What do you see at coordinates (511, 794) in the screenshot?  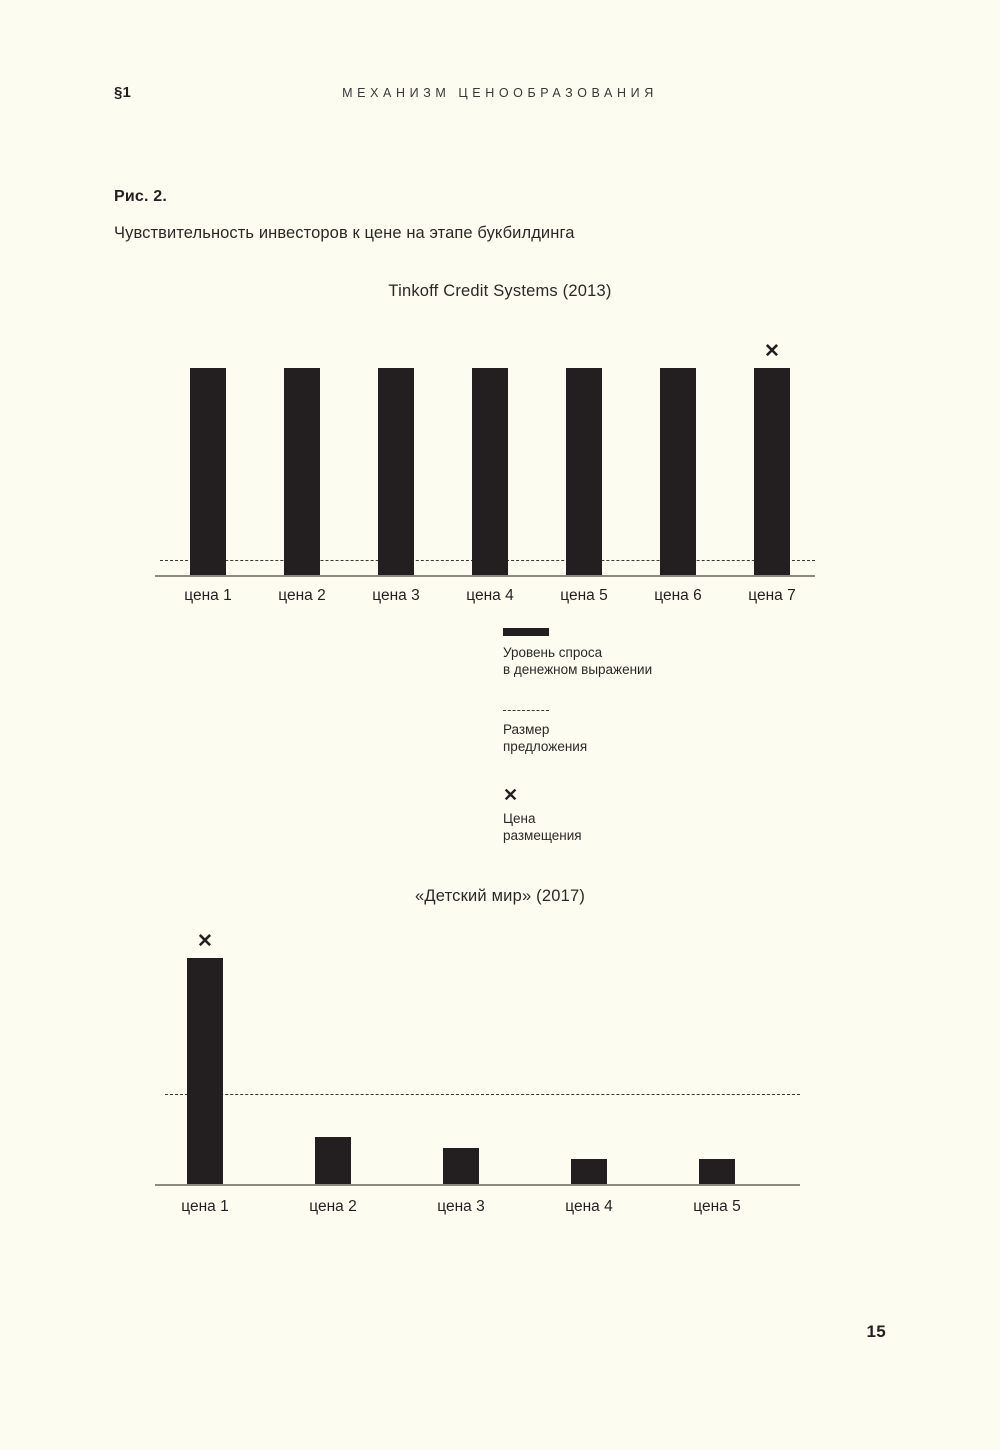 I see `cross-marker-icon: ✕` at bounding box center [511, 794].